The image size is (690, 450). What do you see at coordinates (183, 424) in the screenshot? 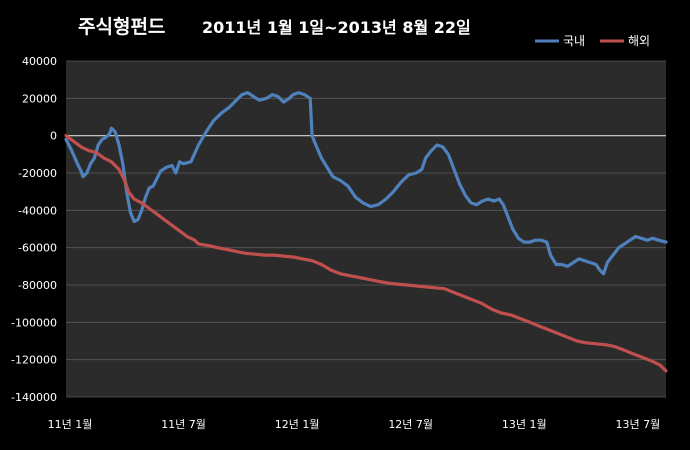
I see `x-tick-label: 11년 7월` at bounding box center [183, 424].